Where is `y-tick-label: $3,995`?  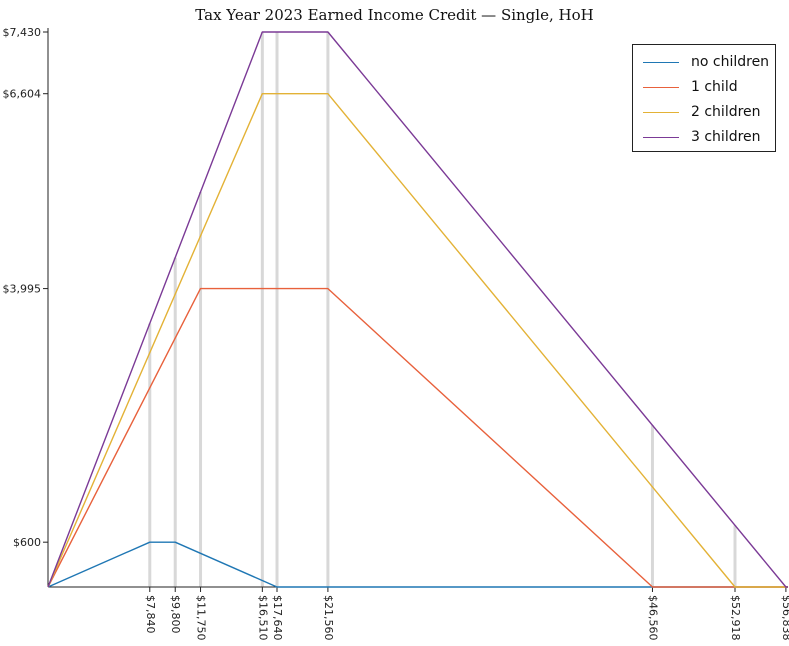 y-tick-label: $3,995 is located at coordinates (22, 289).